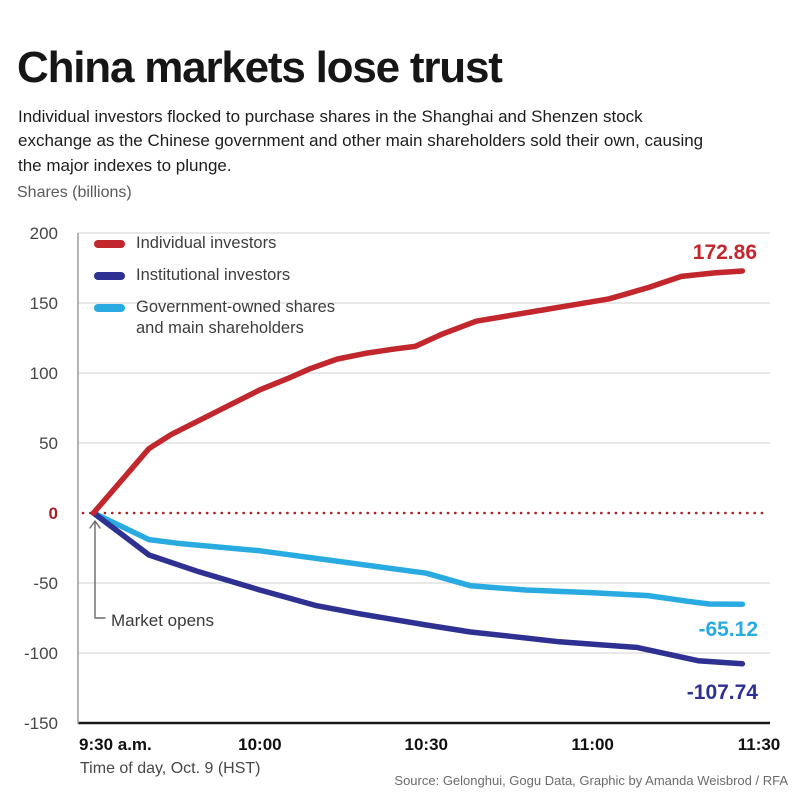 The height and width of the screenshot is (800, 800). Describe the element at coordinates (236, 307) in the screenshot. I see `legend-label-line: Government-owned shares` at that location.